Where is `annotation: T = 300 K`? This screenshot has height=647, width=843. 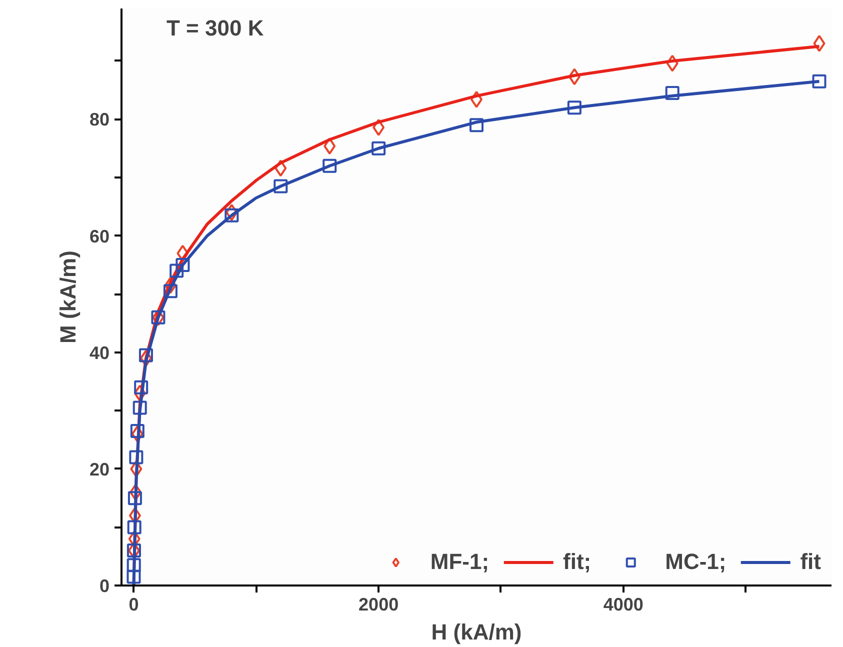 annotation: T = 300 K is located at coordinates (215, 28).